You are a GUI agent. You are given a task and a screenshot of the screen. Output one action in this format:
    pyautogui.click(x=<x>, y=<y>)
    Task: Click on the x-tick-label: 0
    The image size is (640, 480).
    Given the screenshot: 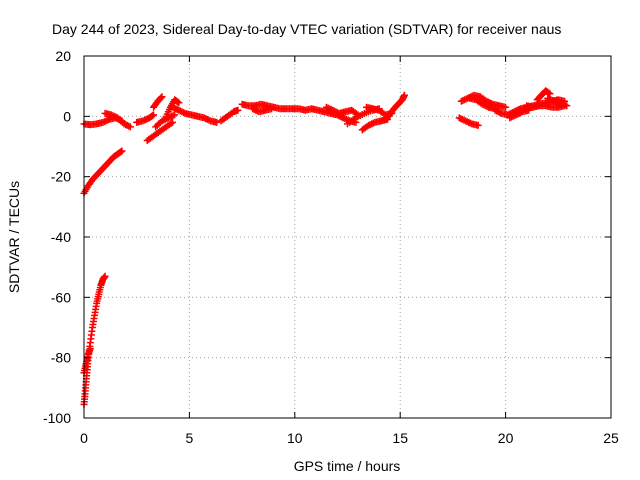 What is the action you would take?
    pyautogui.click(x=84, y=438)
    